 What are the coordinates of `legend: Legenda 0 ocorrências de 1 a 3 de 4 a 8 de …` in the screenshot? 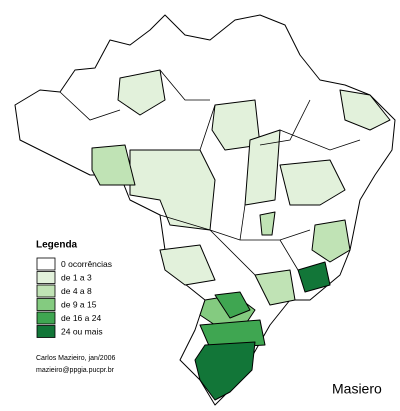 It's located at (74, 289).